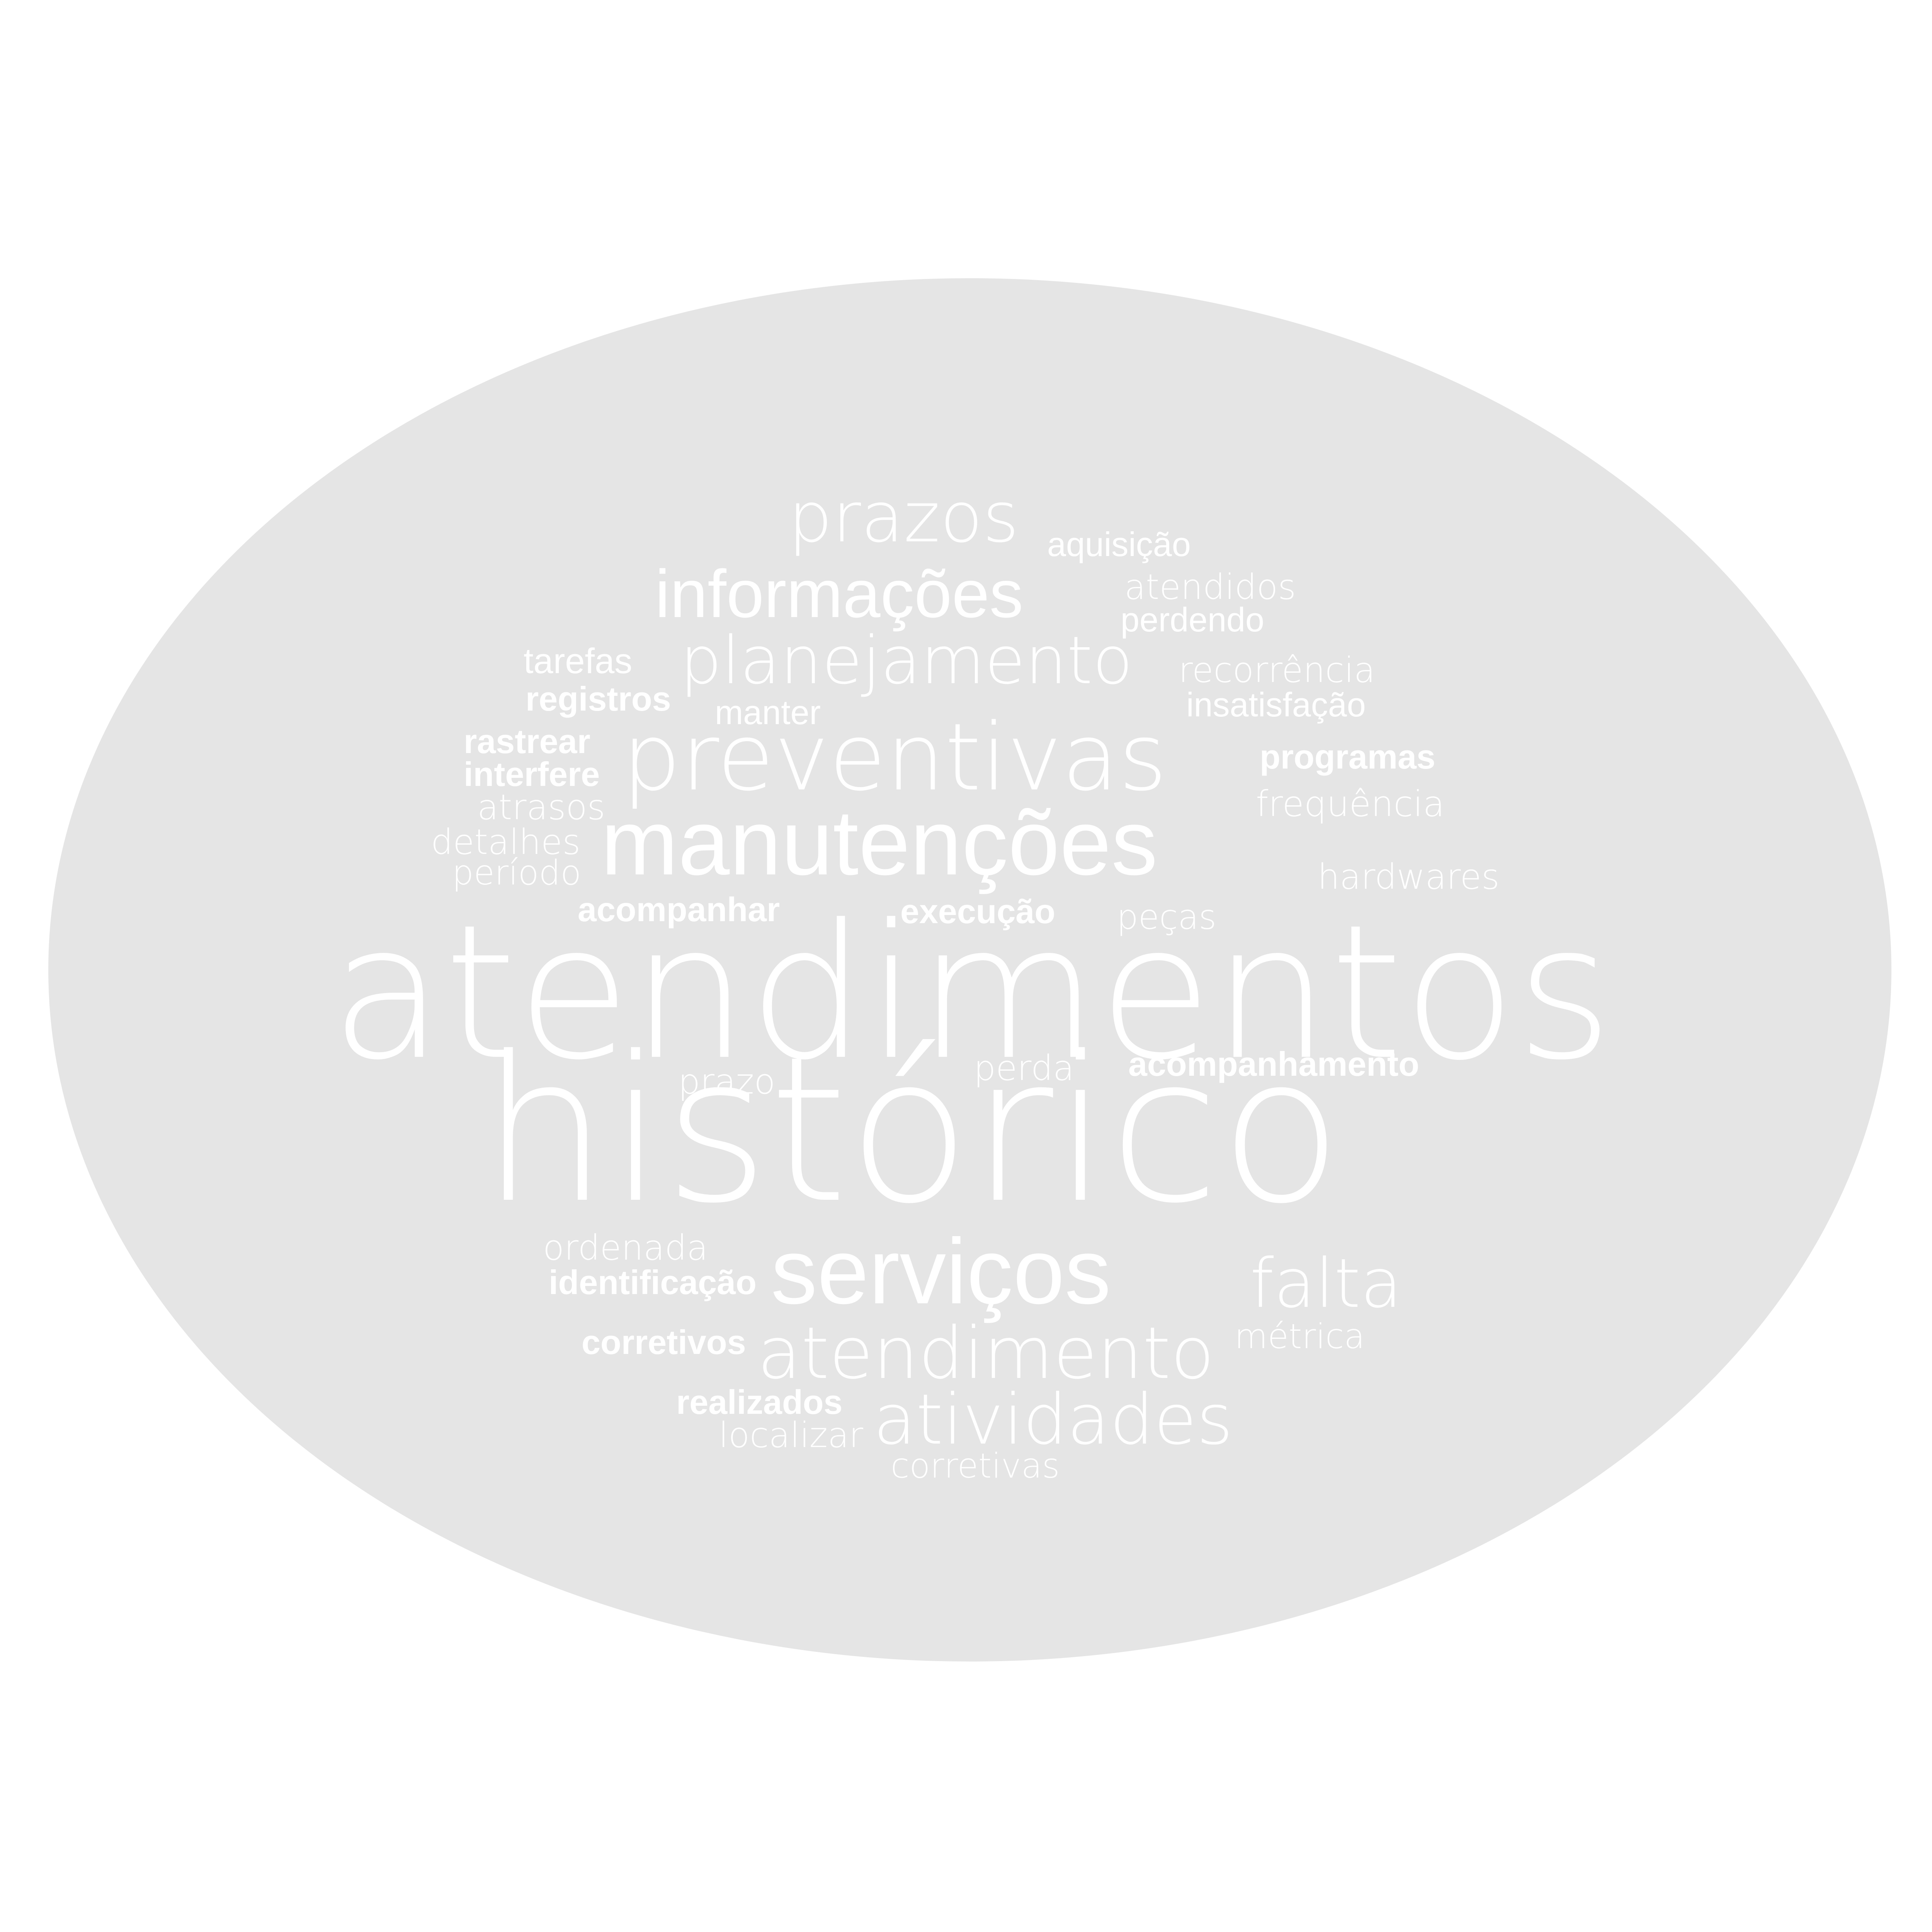 The height and width of the screenshot is (1932, 1932). What do you see at coordinates (985, 1353) in the screenshot?
I see `word-atendimento: atendimento` at bounding box center [985, 1353].